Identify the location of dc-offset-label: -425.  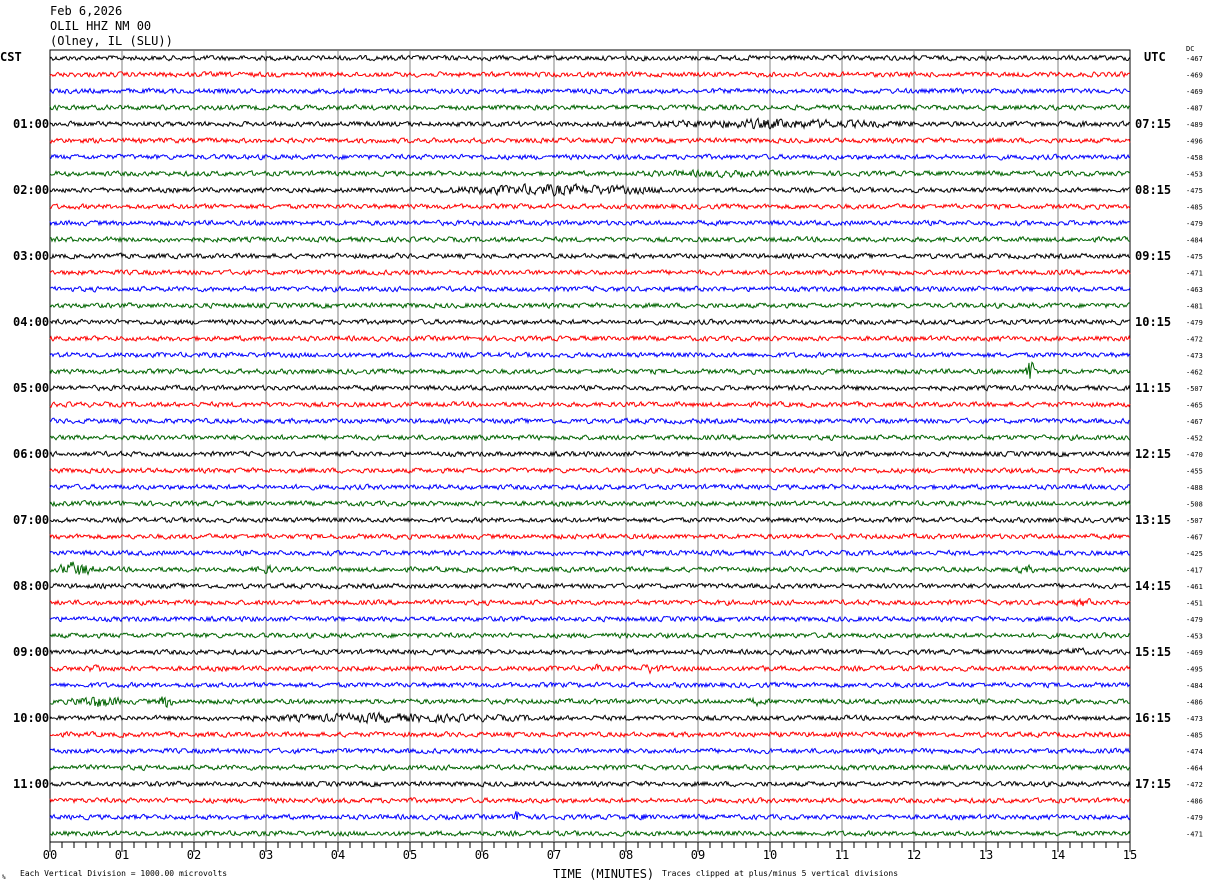
(1194, 554).